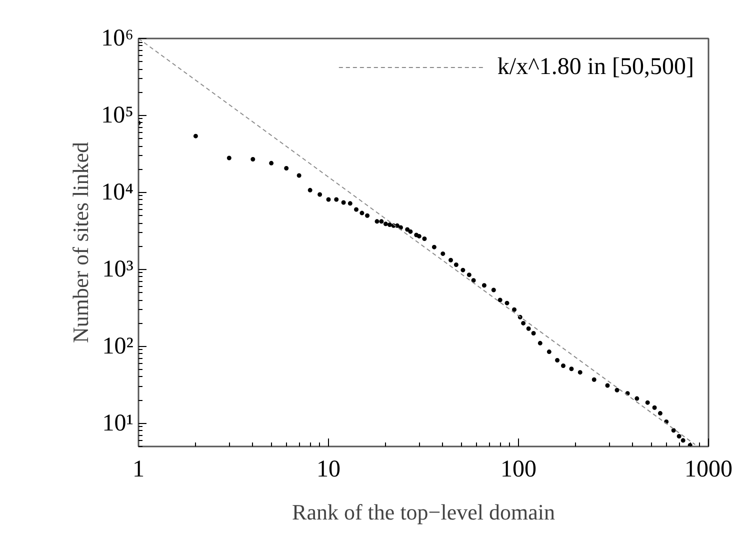 Image resolution: width=754 pixels, height=553 pixels. I want to click on y-tick-label: 10⁴, so click(117, 192).